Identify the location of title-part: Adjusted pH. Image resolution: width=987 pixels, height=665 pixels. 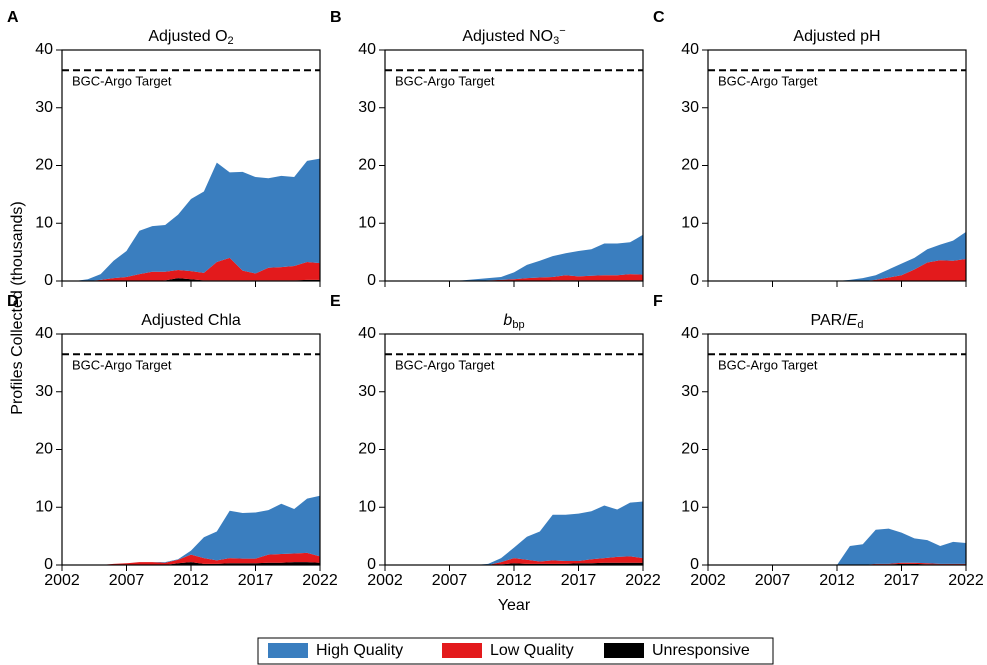
(836, 36).